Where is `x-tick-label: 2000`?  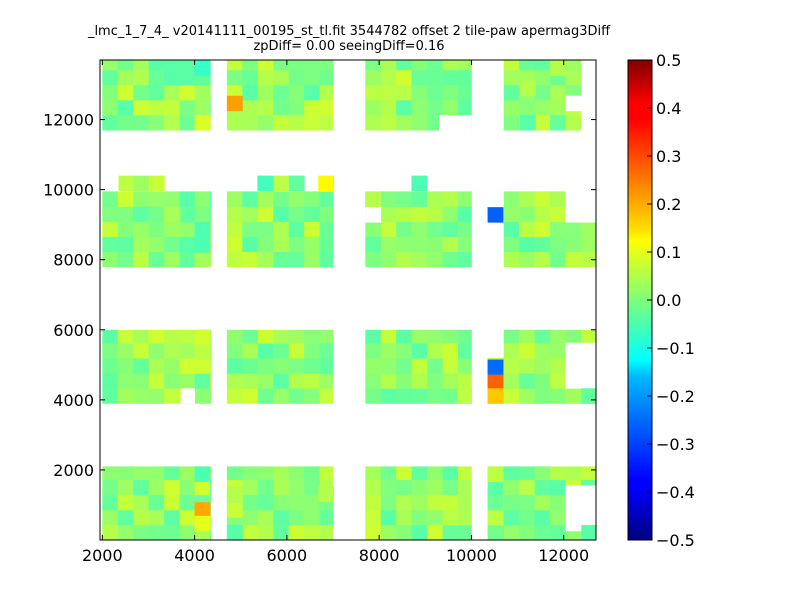 x-tick-label: 2000 is located at coordinates (102, 555).